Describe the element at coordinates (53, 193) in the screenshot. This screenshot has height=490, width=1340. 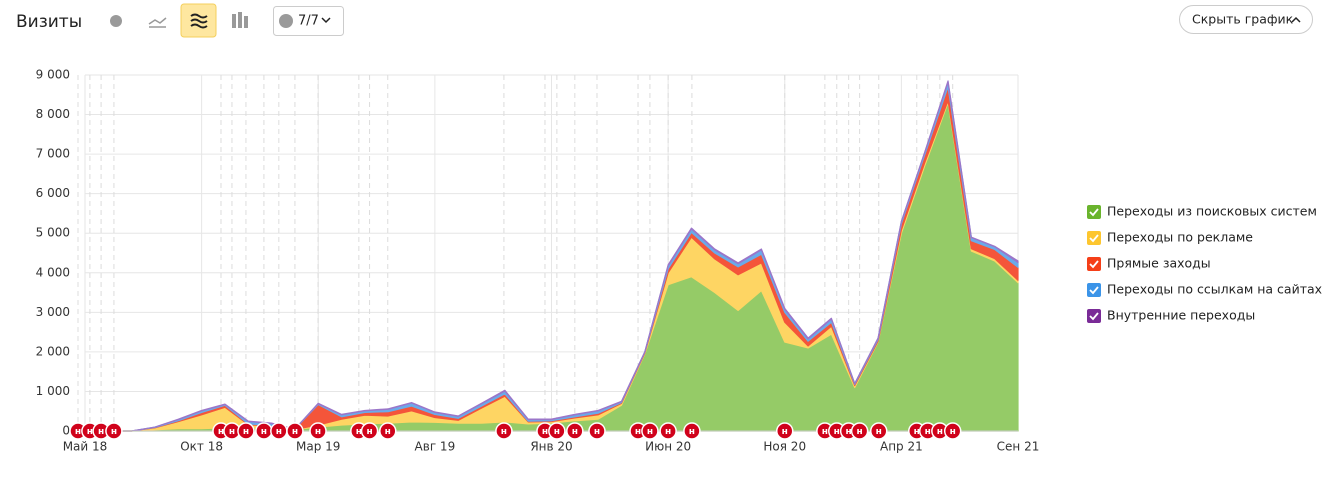
I see `y-tick-label: 6 000` at that location.